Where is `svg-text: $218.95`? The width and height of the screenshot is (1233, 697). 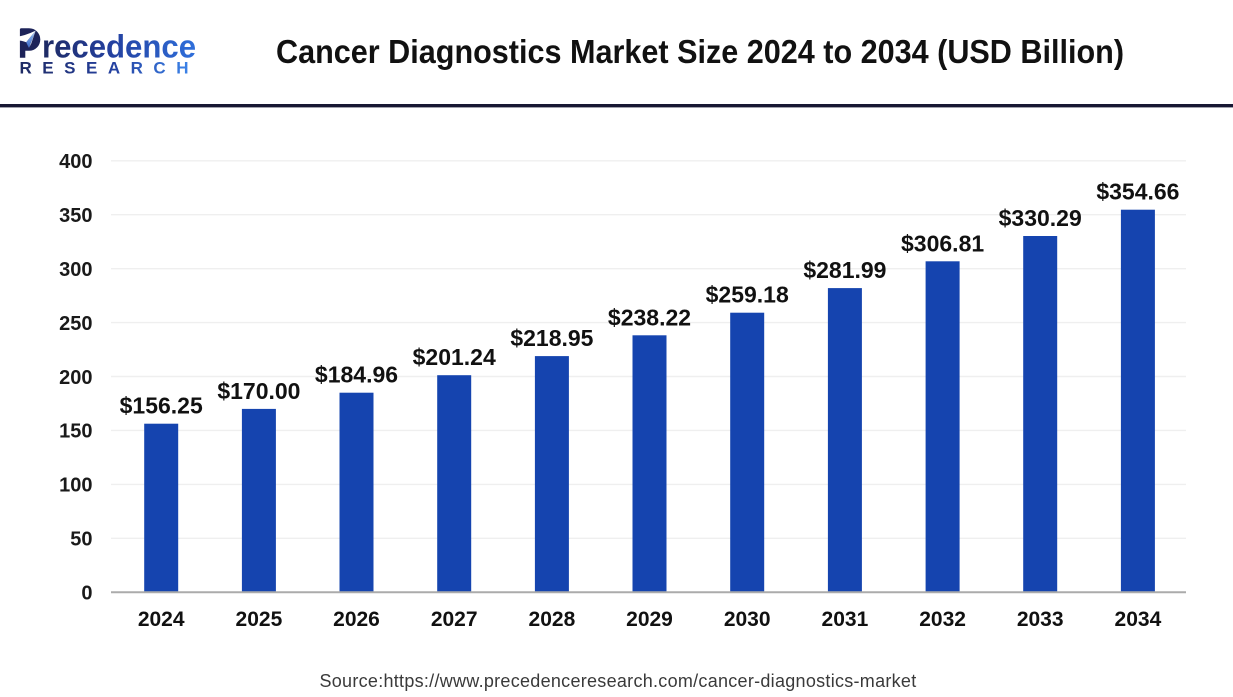 svg-text: $218.95 is located at coordinates (551, 338).